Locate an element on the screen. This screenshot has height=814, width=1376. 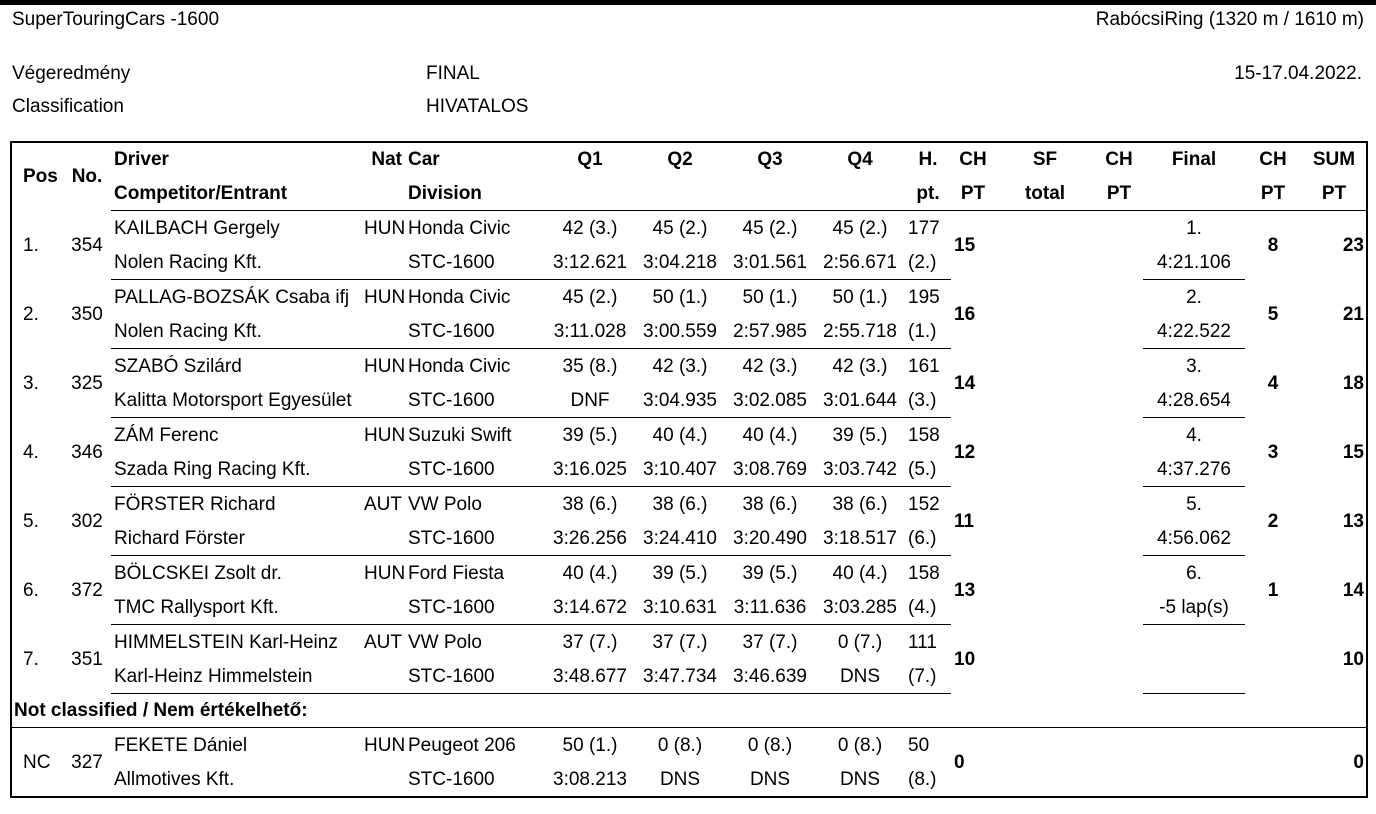
pos-cell: 1. is located at coordinates (31, 245).